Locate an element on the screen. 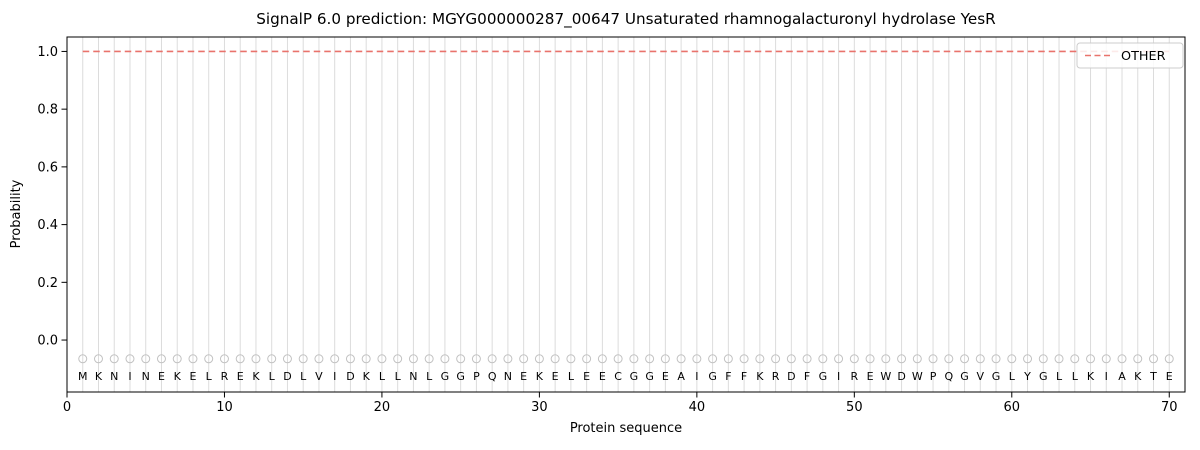 The image size is (1200, 450). residue-letter: Q is located at coordinates (492, 376).